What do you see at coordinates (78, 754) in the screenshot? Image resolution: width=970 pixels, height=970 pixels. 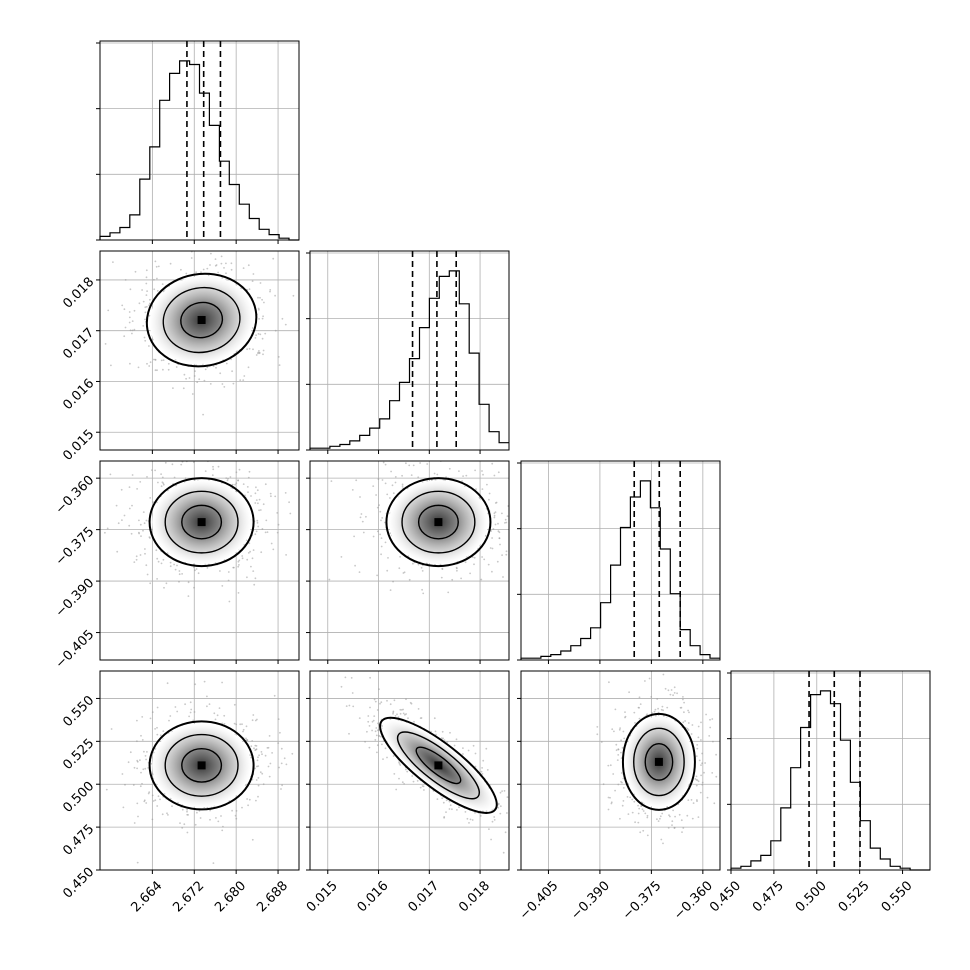 I see `y-tick-label: 0.525` at bounding box center [78, 754].